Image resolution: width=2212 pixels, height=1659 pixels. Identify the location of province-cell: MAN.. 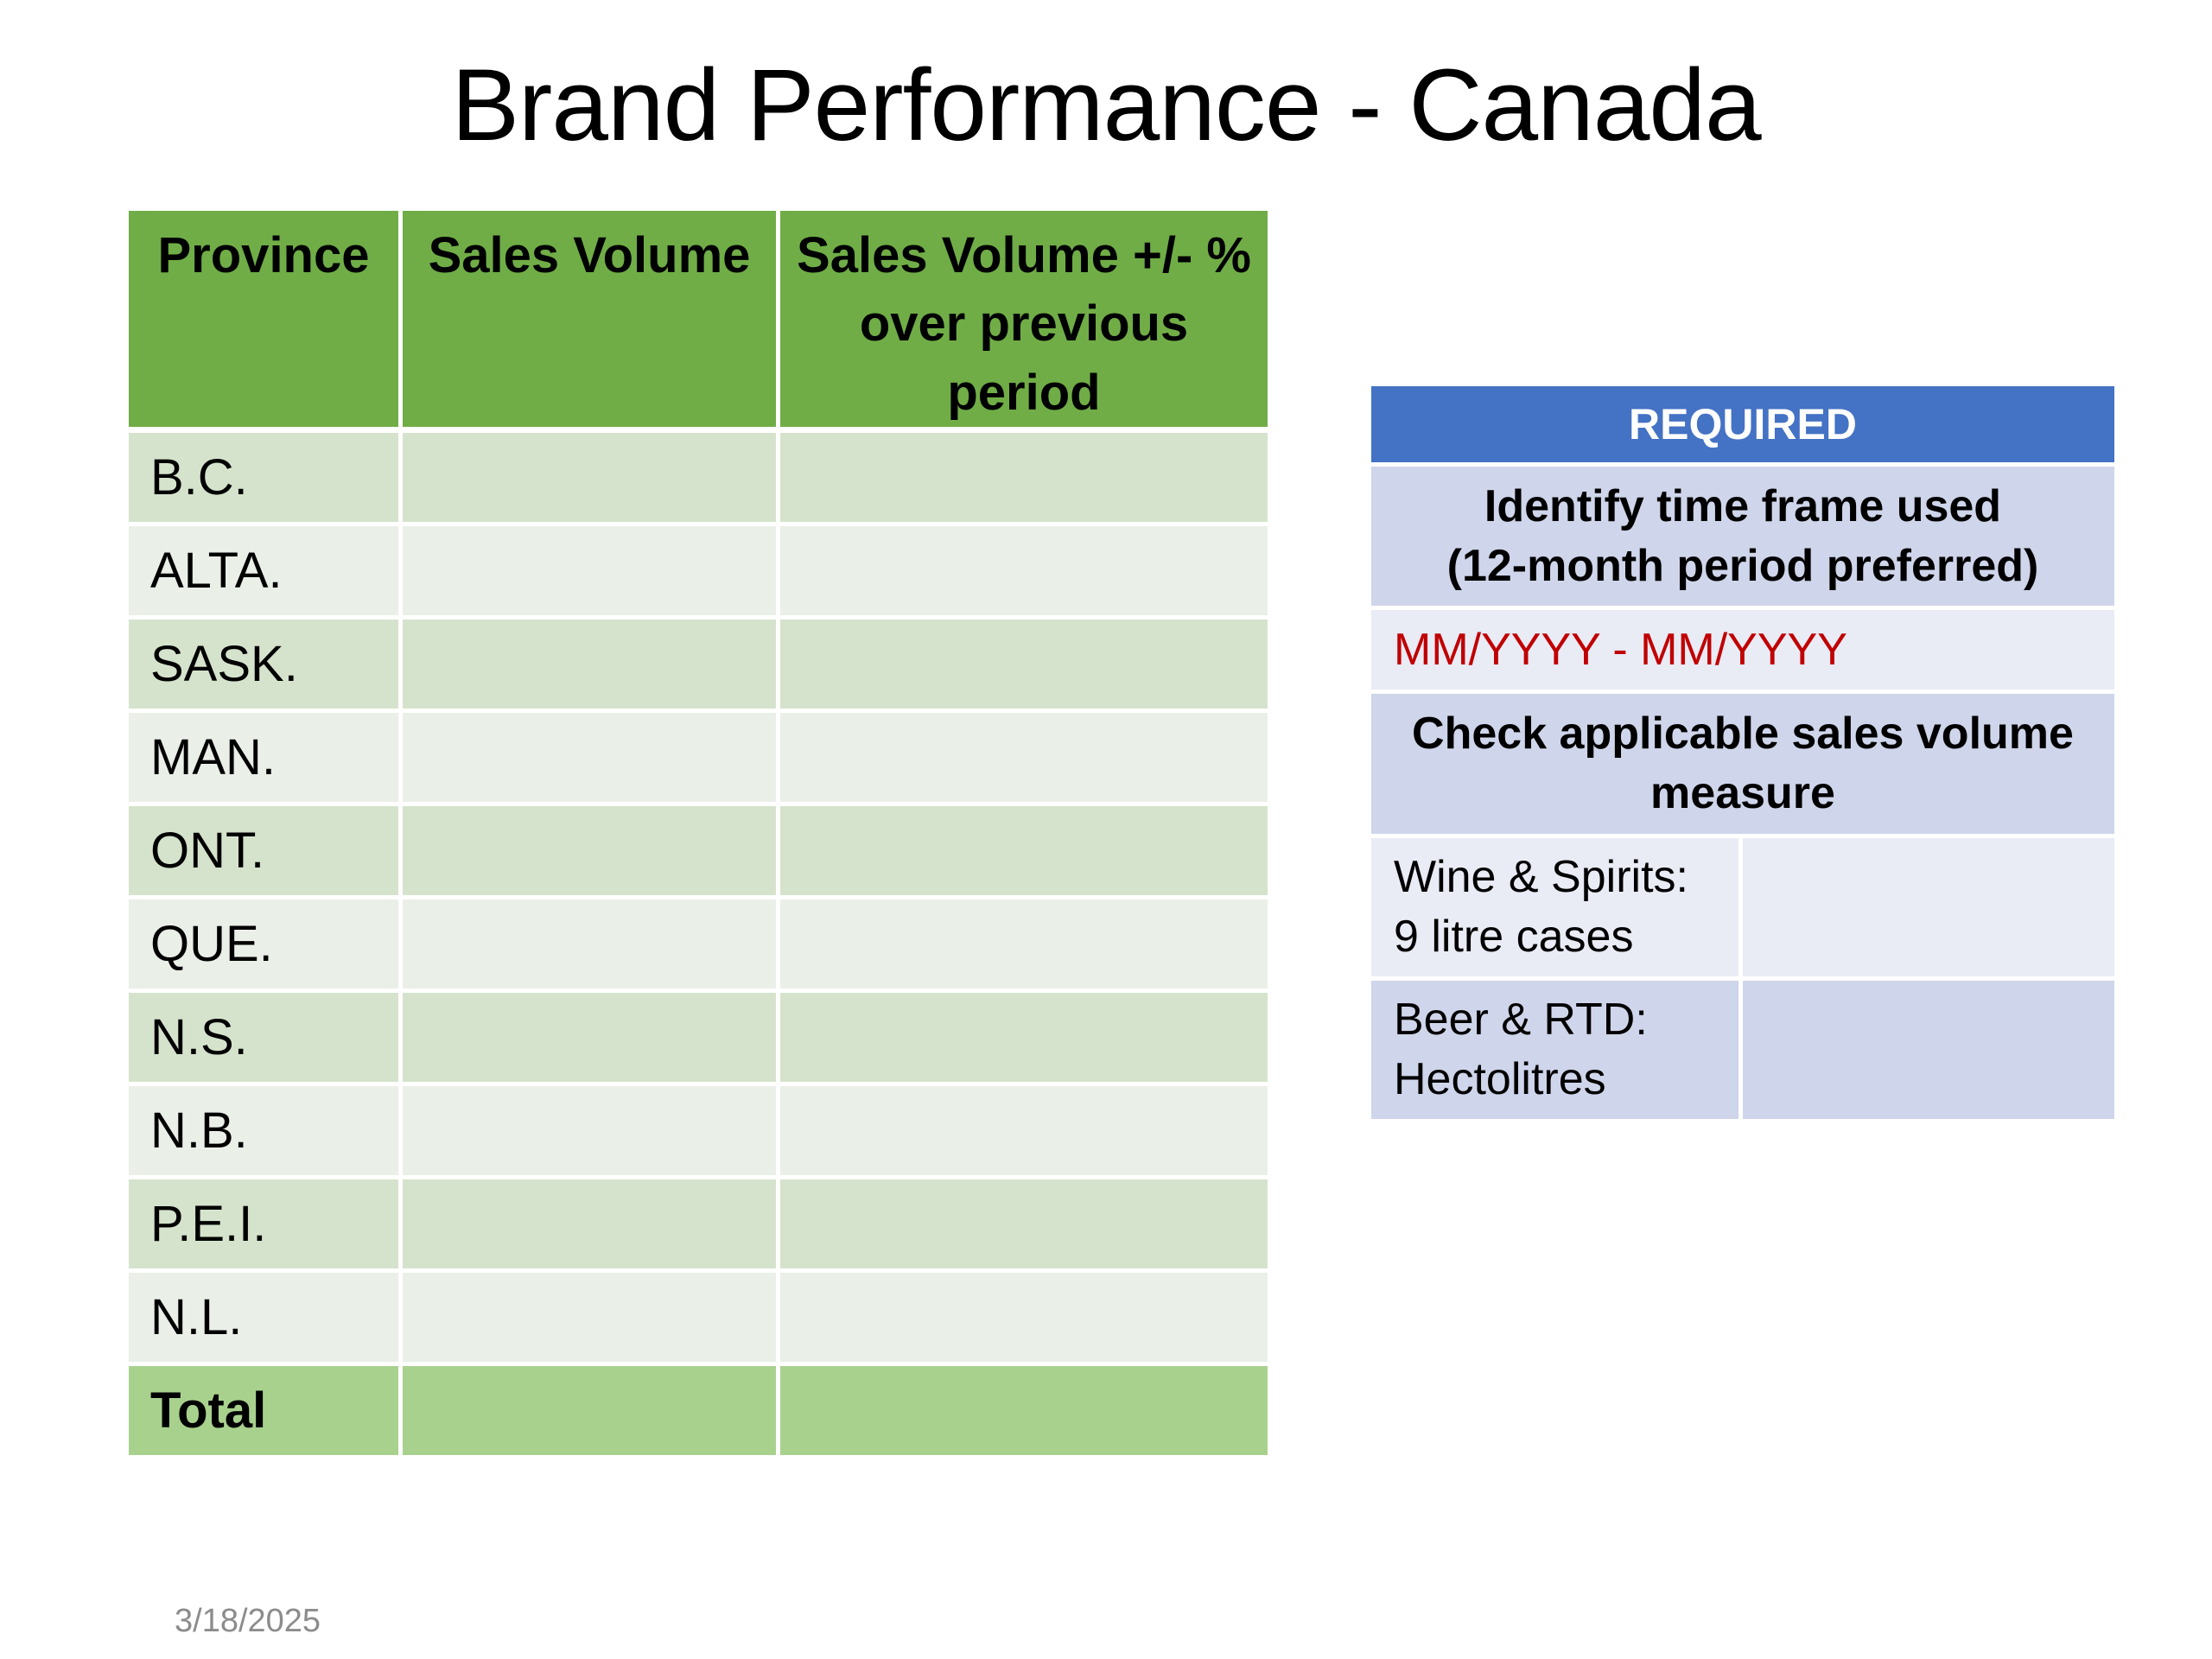
(263, 758).